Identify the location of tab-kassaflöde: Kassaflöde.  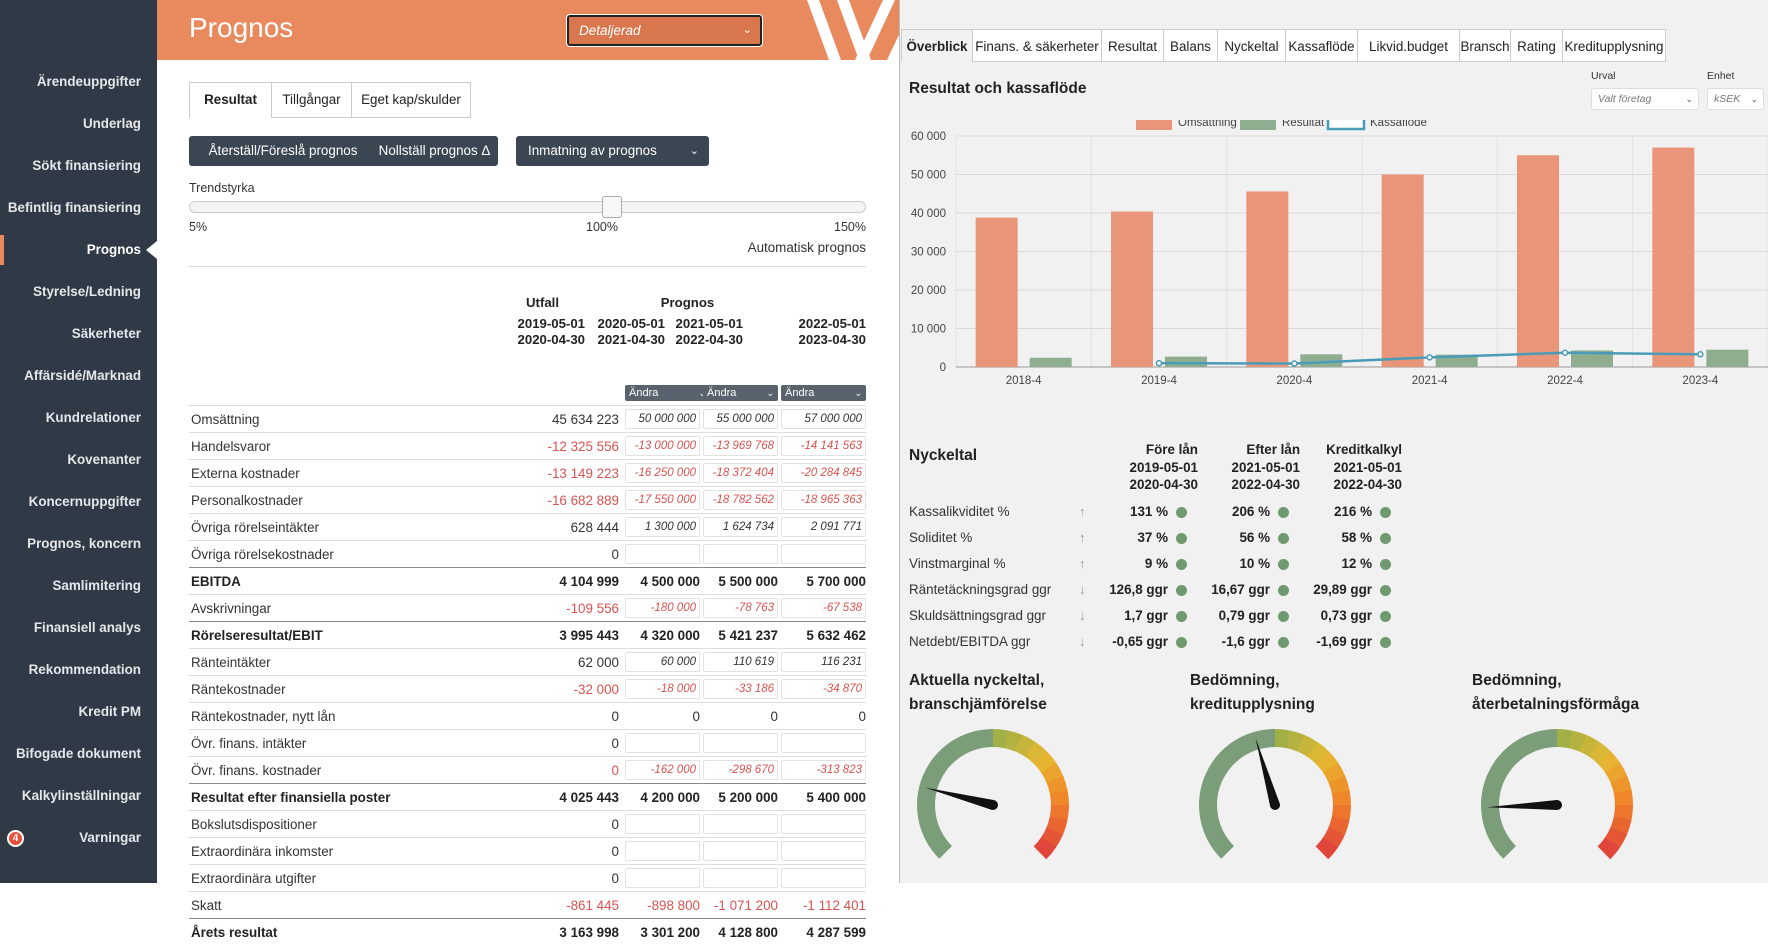
(1321, 45).